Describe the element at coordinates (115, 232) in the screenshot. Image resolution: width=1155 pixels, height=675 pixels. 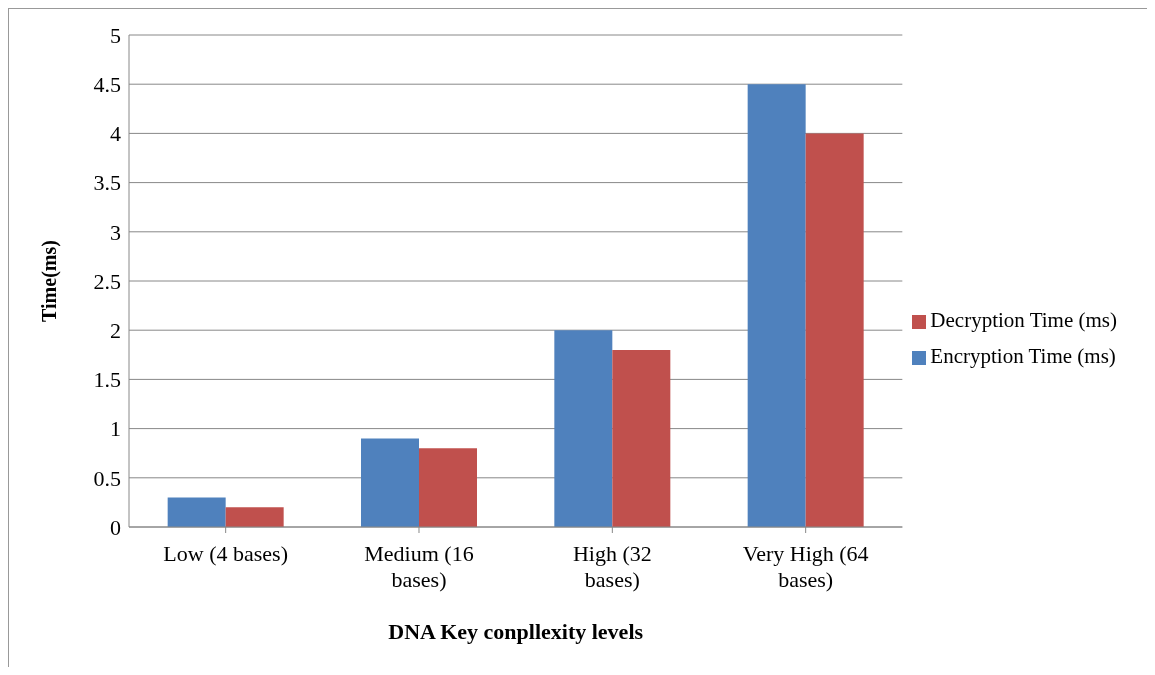
I see `y-tick-label: 3` at that location.